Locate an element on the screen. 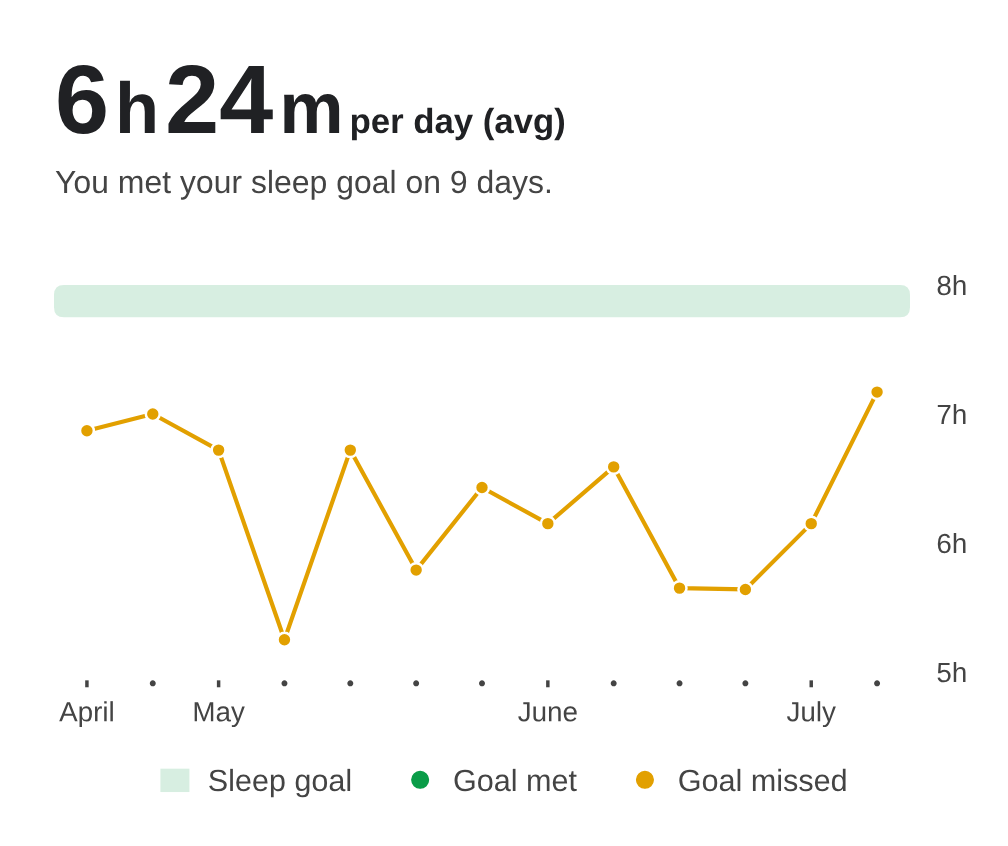 This screenshot has height=846, width=1008. x-tick-label: April is located at coordinates (86, 714).